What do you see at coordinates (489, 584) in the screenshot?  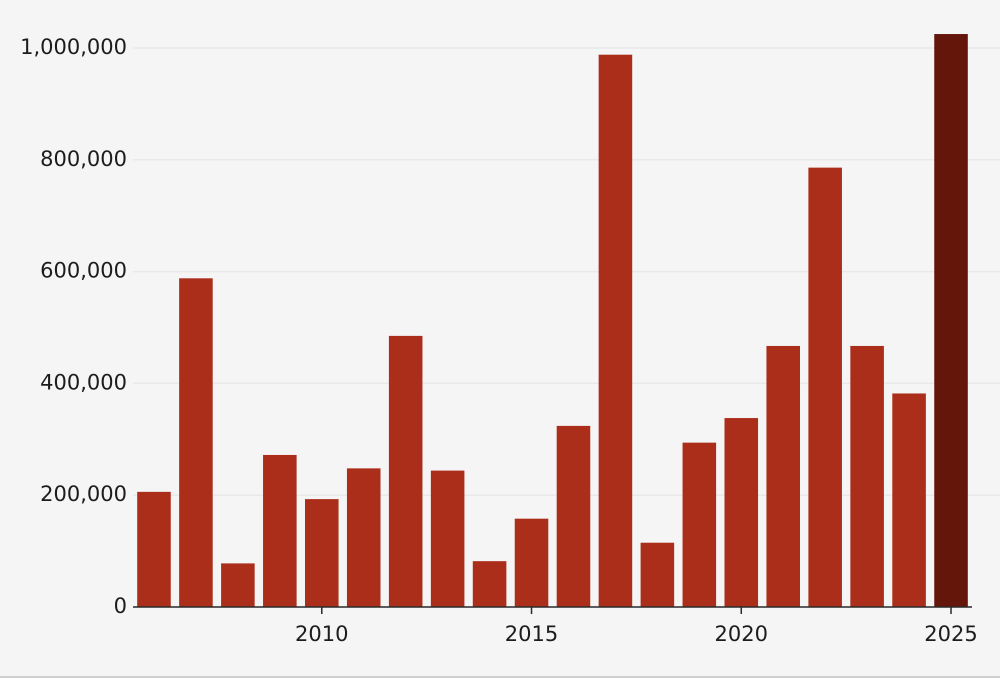 I see `bar-2014` at bounding box center [489, 584].